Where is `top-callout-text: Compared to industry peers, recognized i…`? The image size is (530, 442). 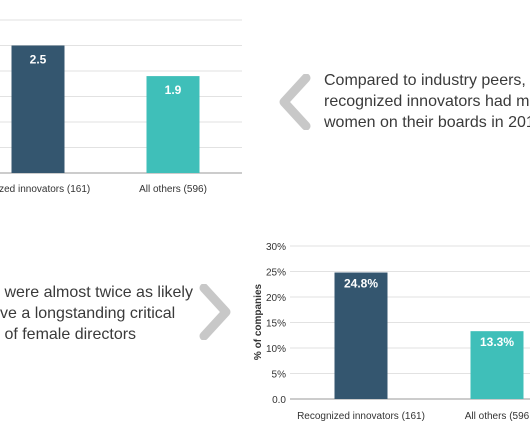
top-callout-text: Compared to industry peers, recognized i… is located at coordinates (427, 101).